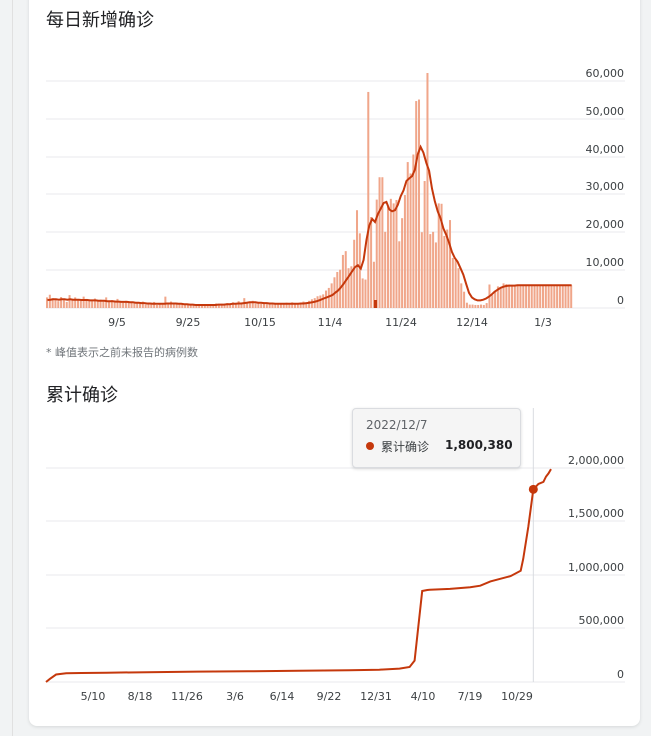 This screenshot has height=736, width=651. I want to click on daily-x-tick: 12/14, so click(472, 322).